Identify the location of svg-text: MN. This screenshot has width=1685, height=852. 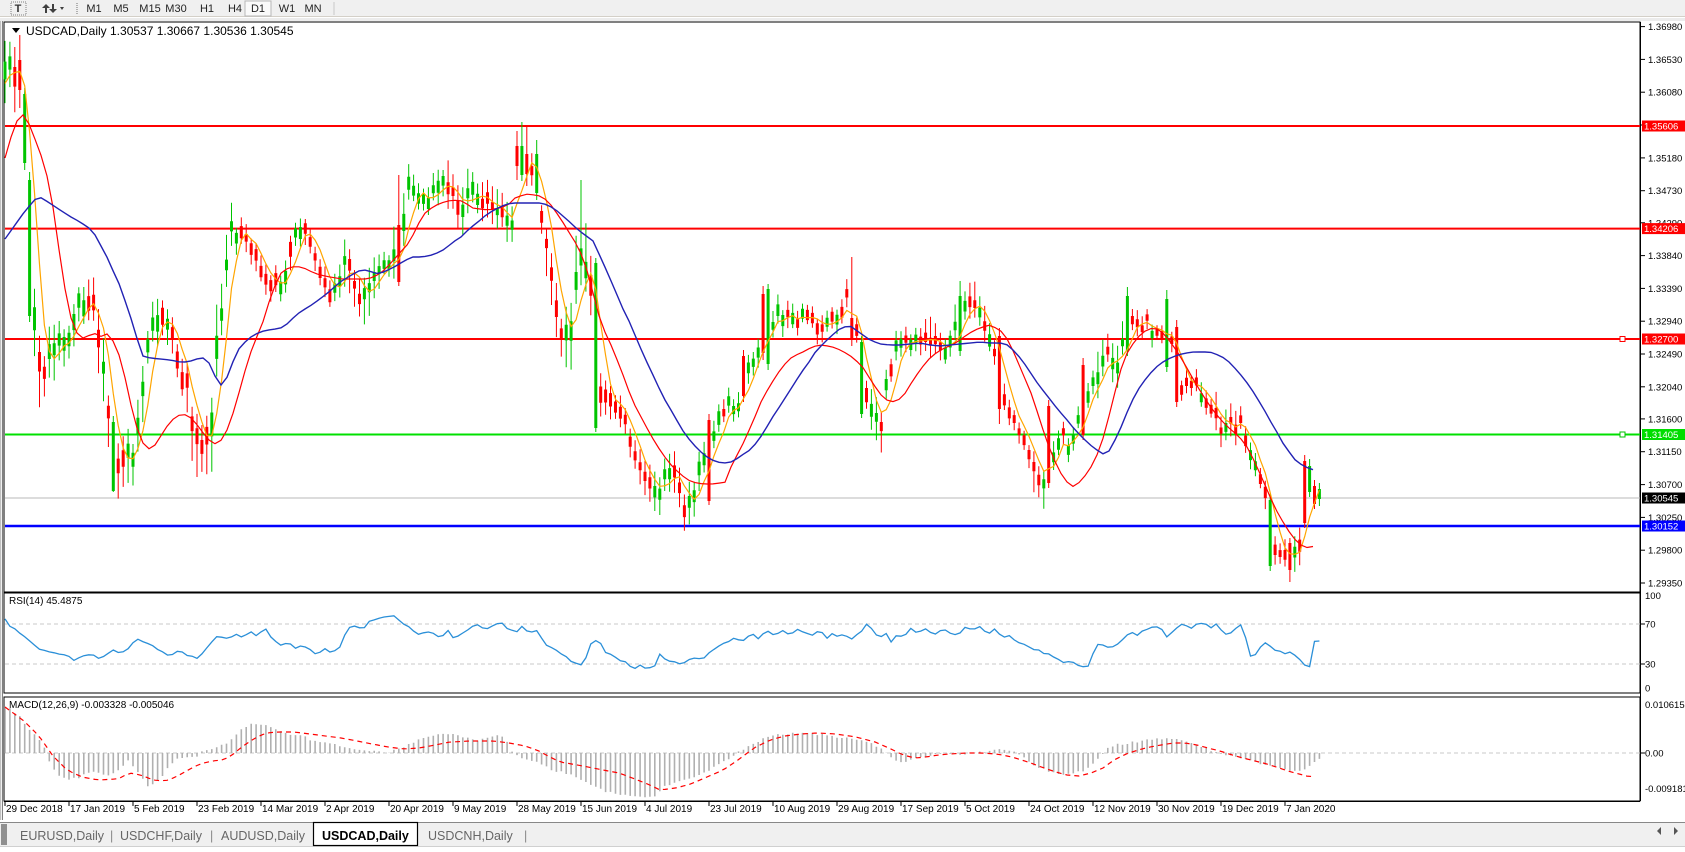
(312, 9).